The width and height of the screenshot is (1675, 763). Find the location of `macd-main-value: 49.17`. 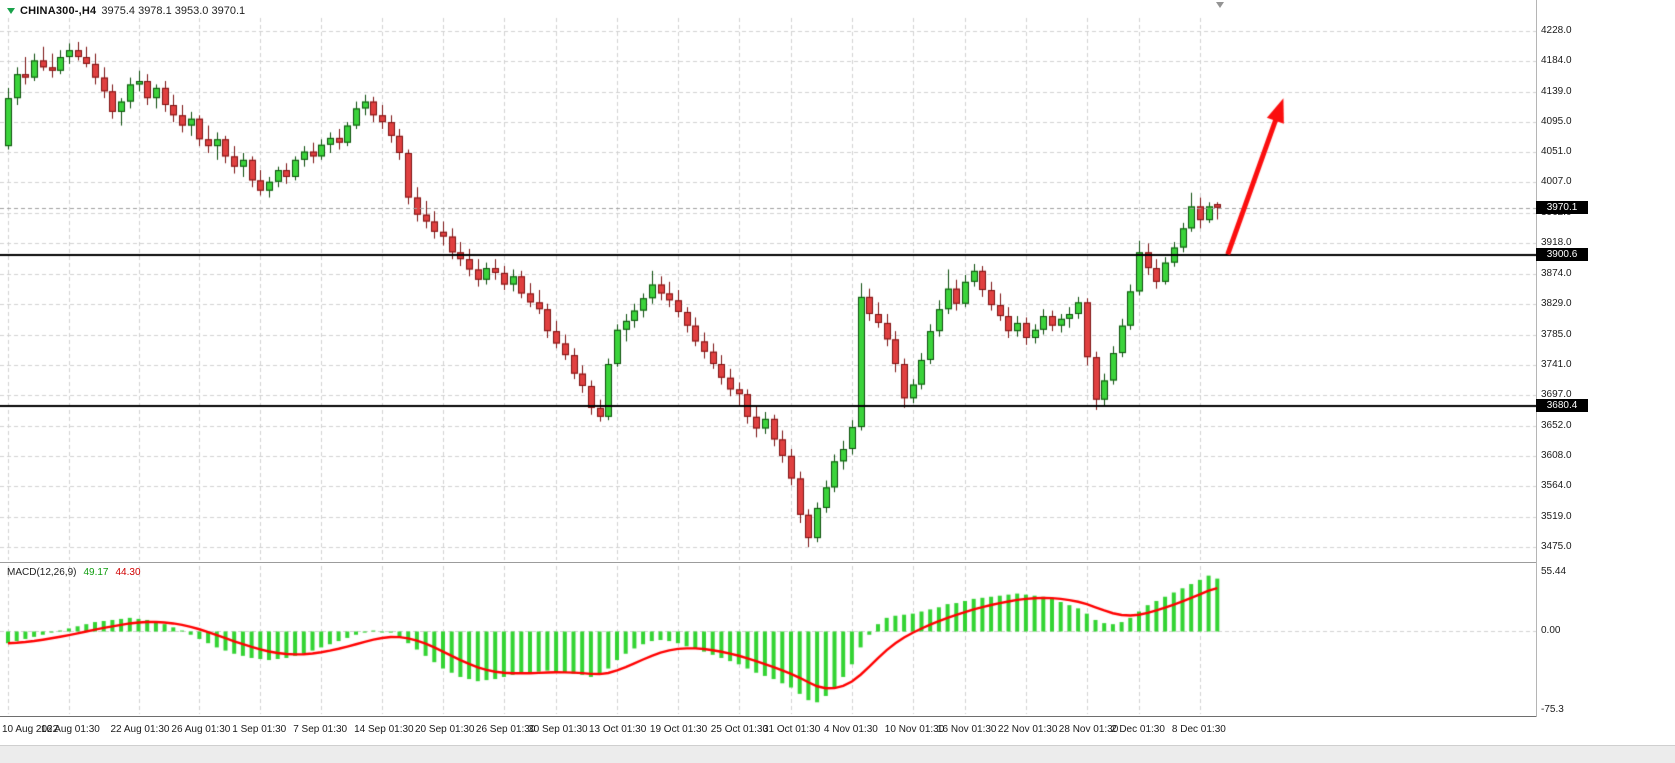

macd-main-value: 49.17 is located at coordinates (96, 572).